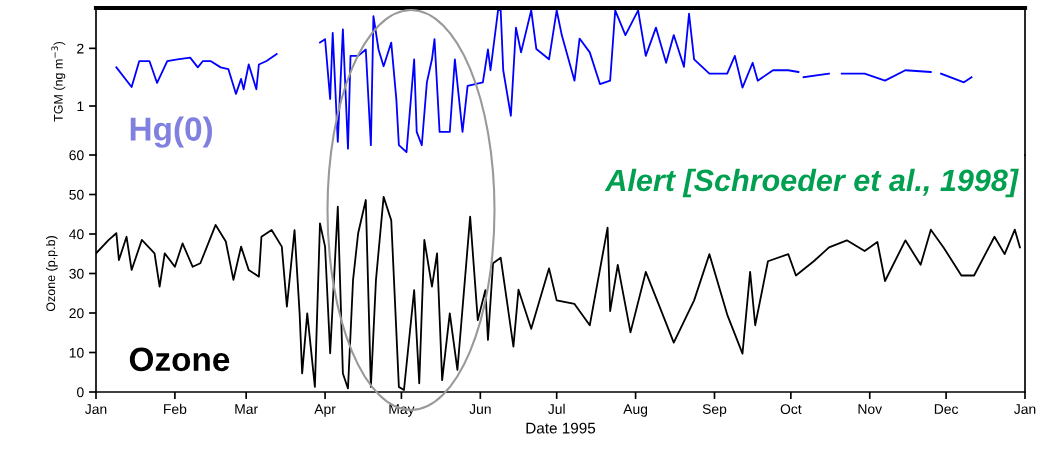 Image resolution: width=1055 pixels, height=463 pixels. Describe the element at coordinates (76, 194) in the screenshot. I see `y-tick-label: 50` at that location.